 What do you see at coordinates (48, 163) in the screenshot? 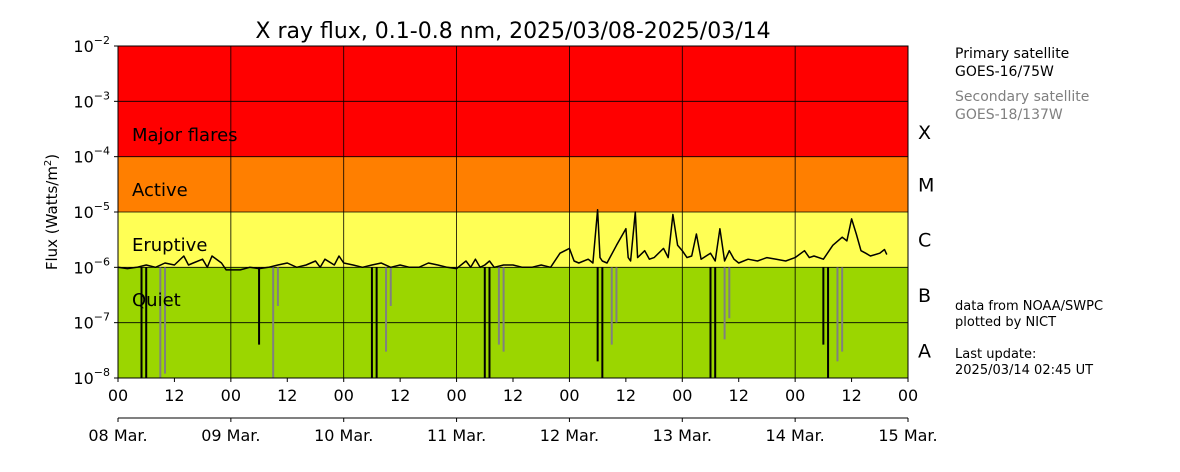
I see `y-axis-label-sup: 2` at bounding box center [48, 163].